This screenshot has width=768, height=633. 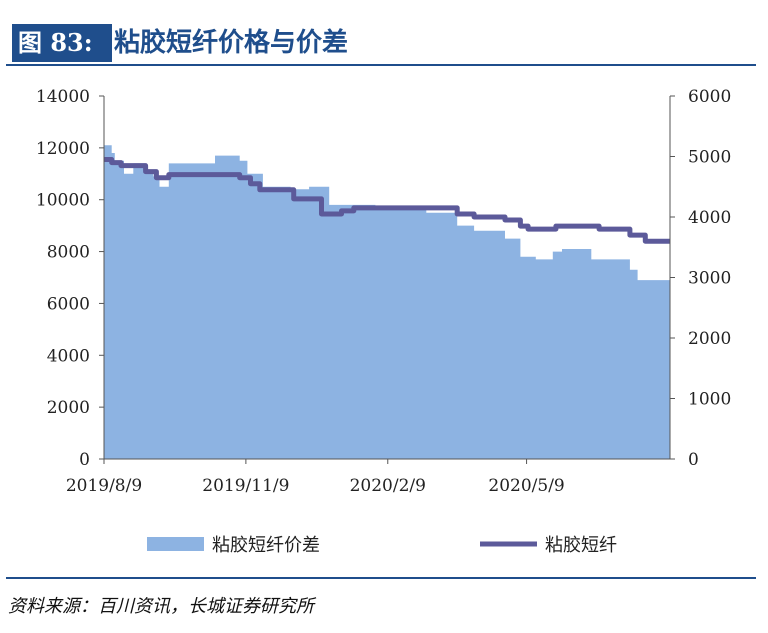 What do you see at coordinates (709, 339) in the screenshot?
I see `right-tick-label: 2000` at bounding box center [709, 339].